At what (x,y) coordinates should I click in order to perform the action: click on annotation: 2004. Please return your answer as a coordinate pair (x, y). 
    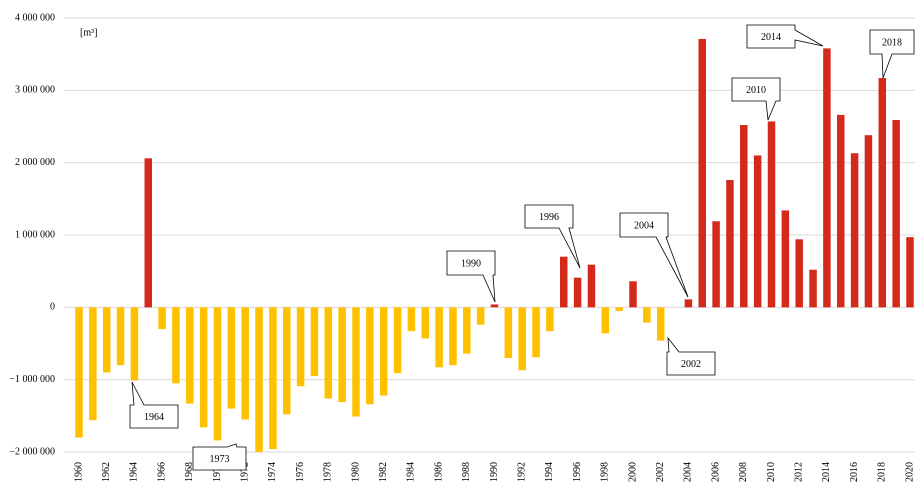
    Looking at the image, I should click on (644, 225).